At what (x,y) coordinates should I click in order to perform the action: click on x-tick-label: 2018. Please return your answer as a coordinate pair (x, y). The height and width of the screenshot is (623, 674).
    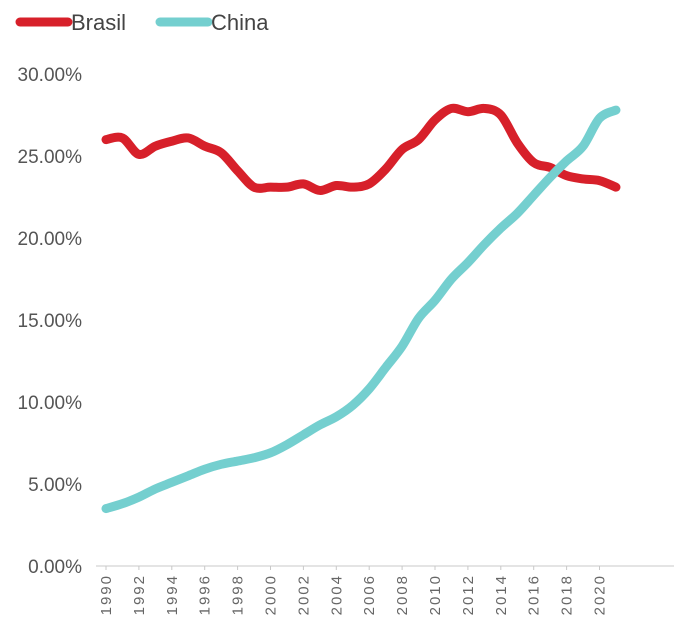
    Looking at the image, I should click on (567, 594).